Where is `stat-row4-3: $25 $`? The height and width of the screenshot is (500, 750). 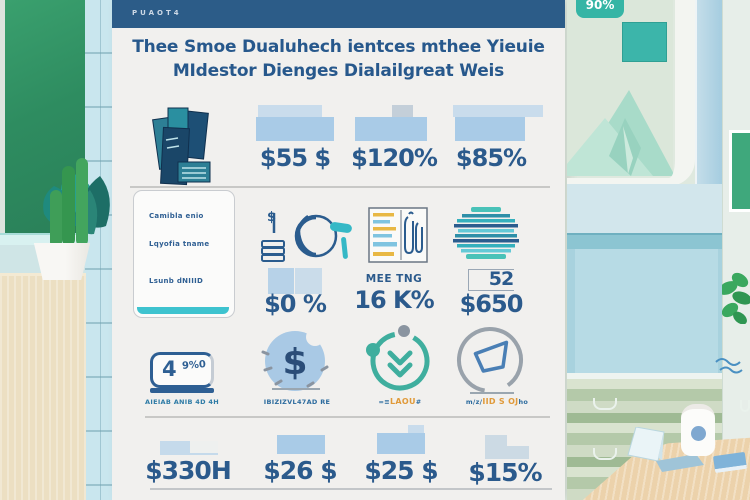 stat-row4-3: $25 $ is located at coordinates (401, 250).